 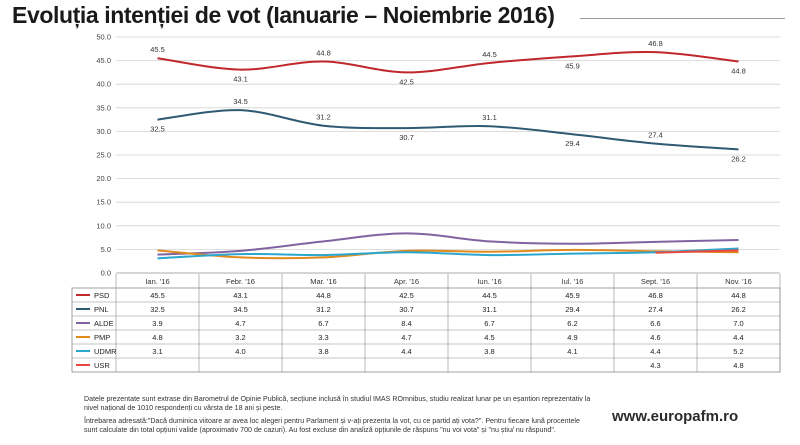 I want to click on table-cell: 30.7, so click(x=406, y=309).